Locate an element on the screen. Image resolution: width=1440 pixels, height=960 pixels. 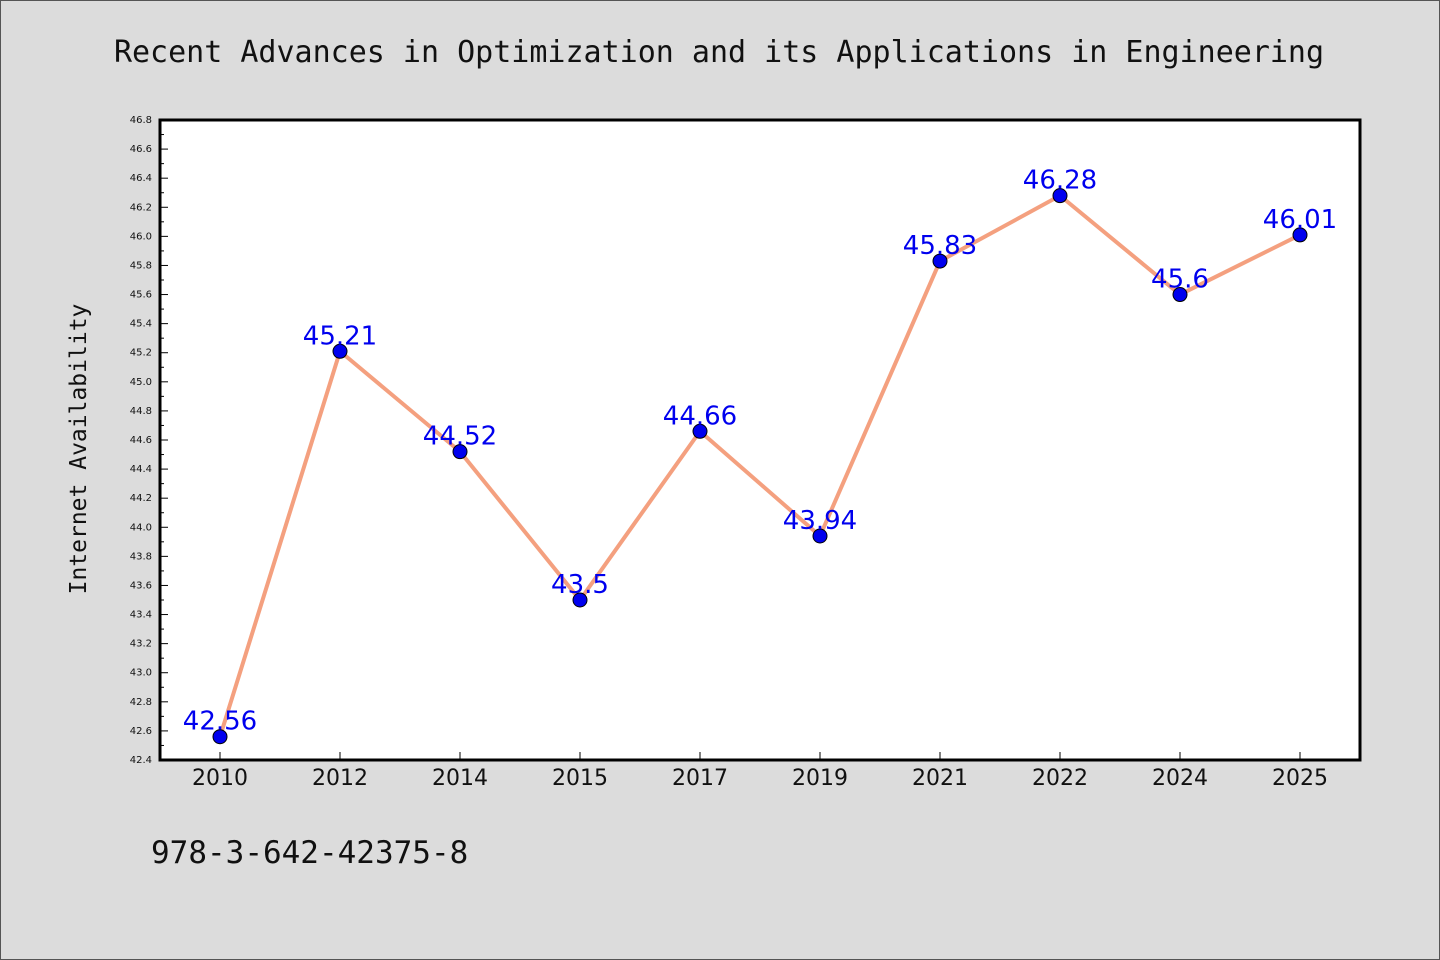
y-tick-label: 45.4 is located at coordinates (141, 324).